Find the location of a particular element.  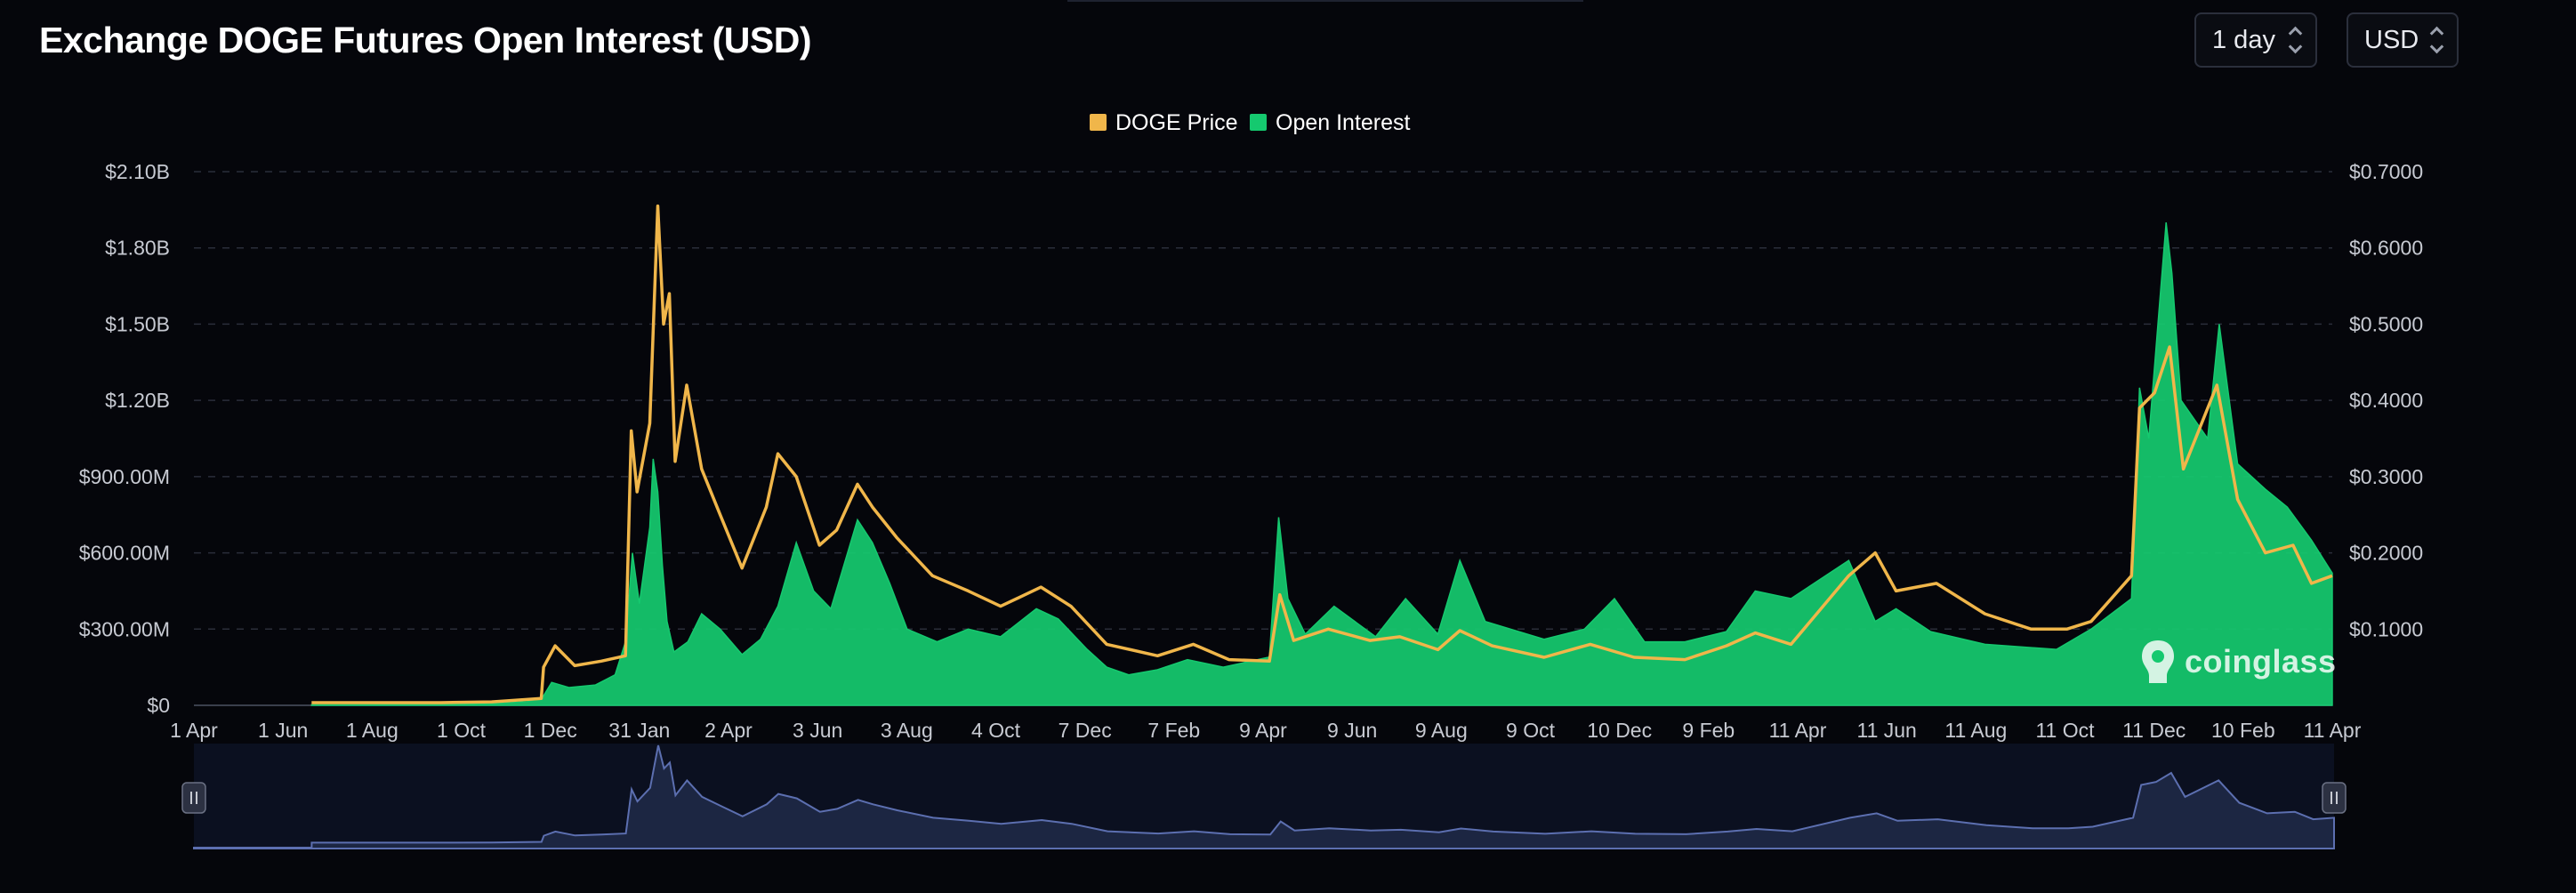

x-tick-label: 9 Aug is located at coordinates (1441, 730).